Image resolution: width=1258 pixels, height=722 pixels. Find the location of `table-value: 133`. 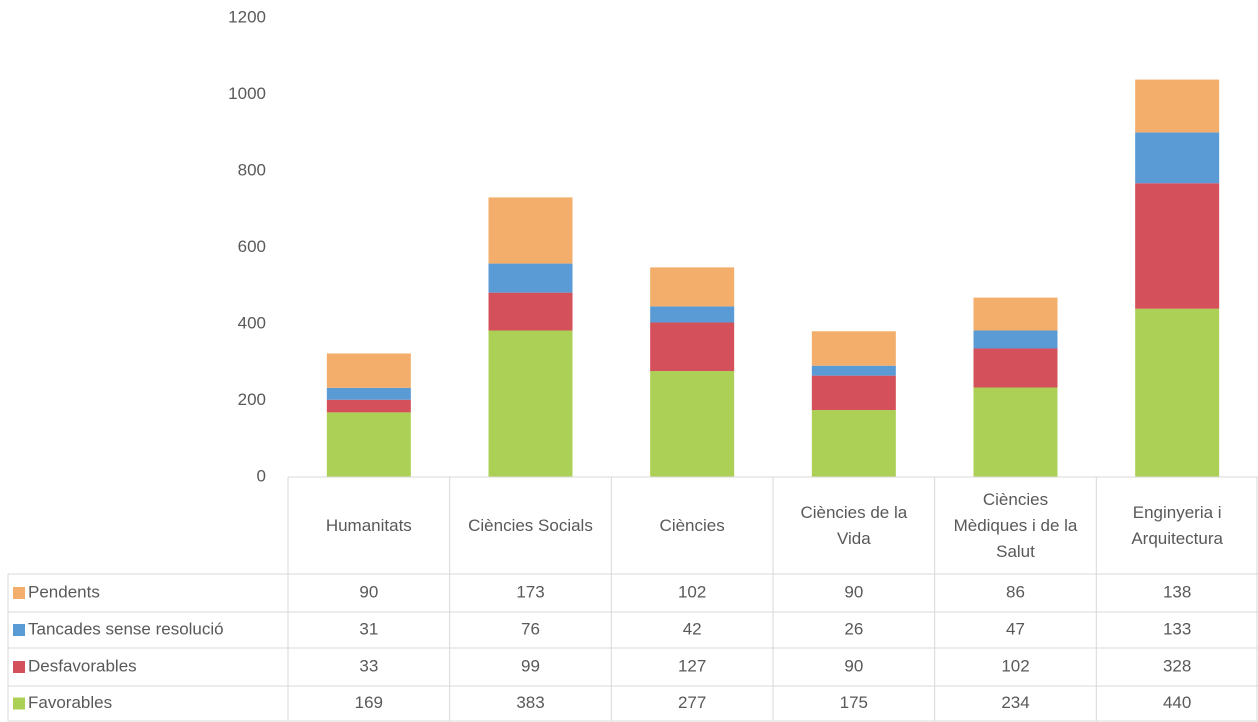

table-value: 133 is located at coordinates (1177, 628).